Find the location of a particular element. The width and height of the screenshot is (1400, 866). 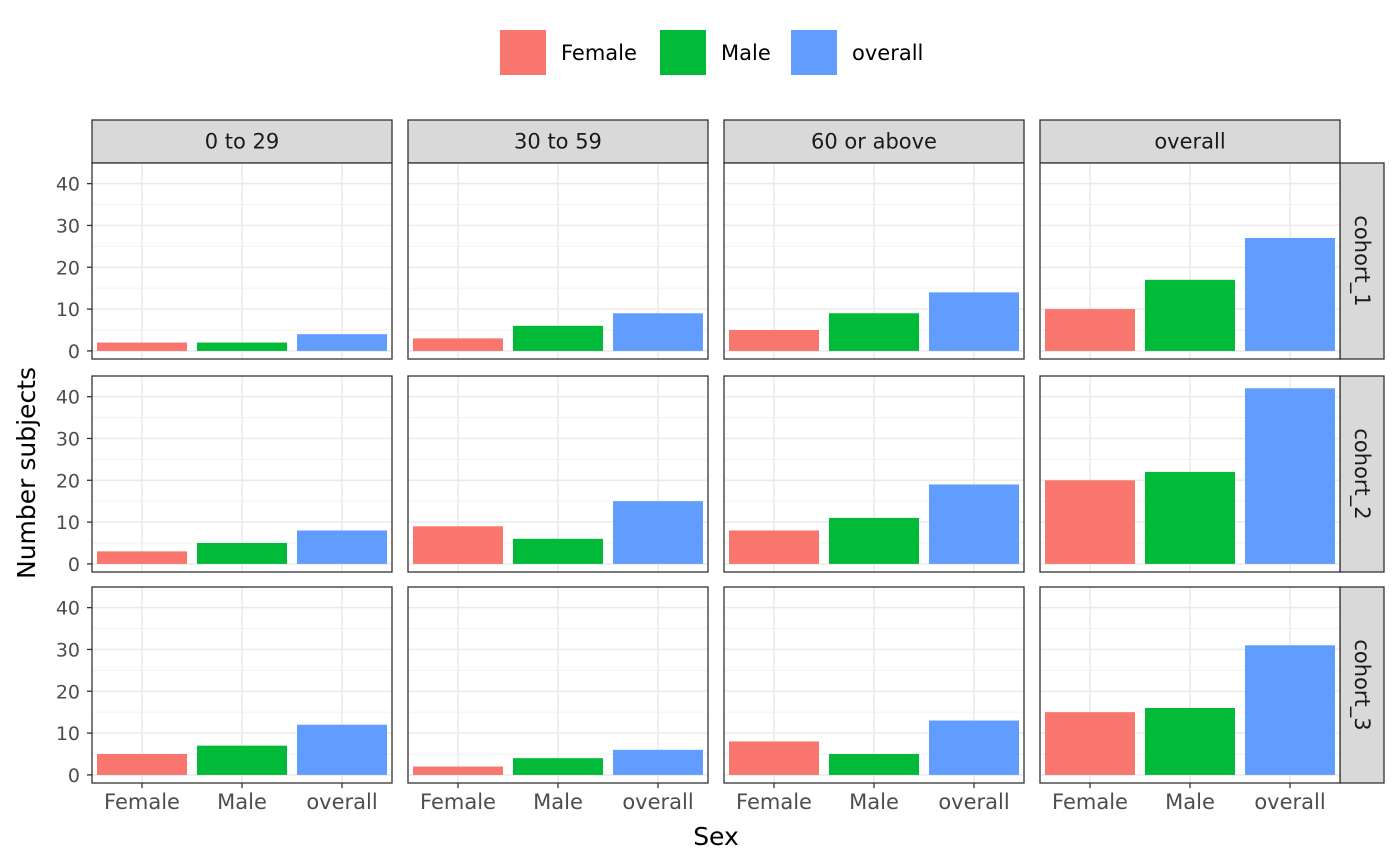

legend-swatch-overall is located at coordinates (814, 52).